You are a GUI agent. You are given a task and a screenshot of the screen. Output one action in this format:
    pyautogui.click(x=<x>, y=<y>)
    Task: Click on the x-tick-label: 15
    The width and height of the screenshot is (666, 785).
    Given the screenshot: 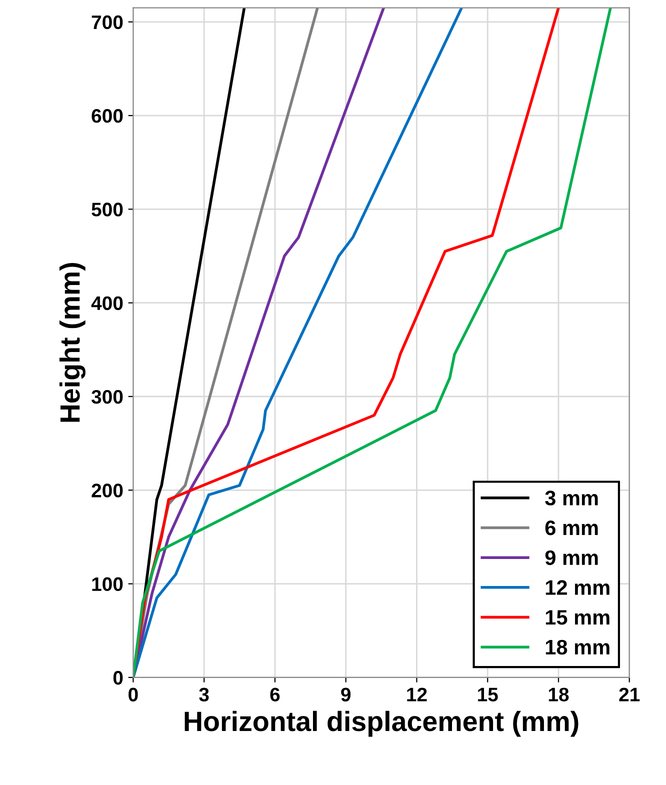 What is the action you would take?
    pyautogui.click(x=488, y=695)
    